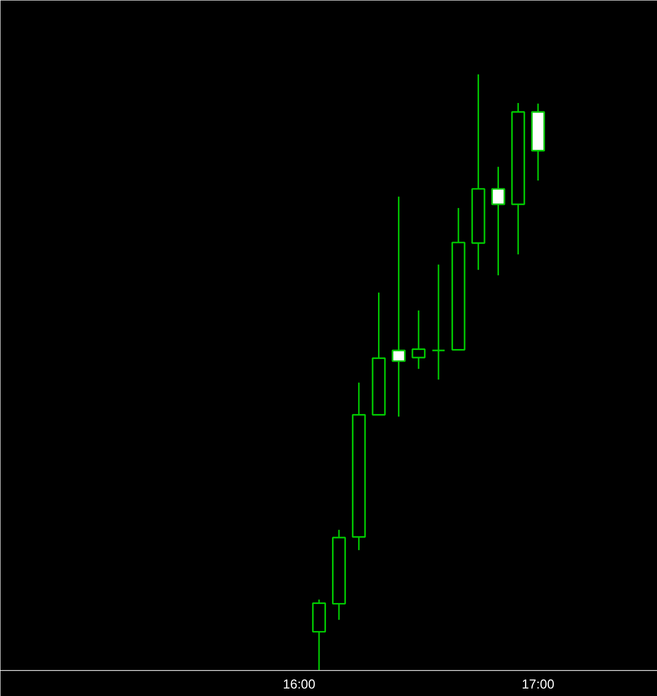 The height and width of the screenshot is (696, 657). I want to click on x-tick-label: 16:00, so click(299, 684).